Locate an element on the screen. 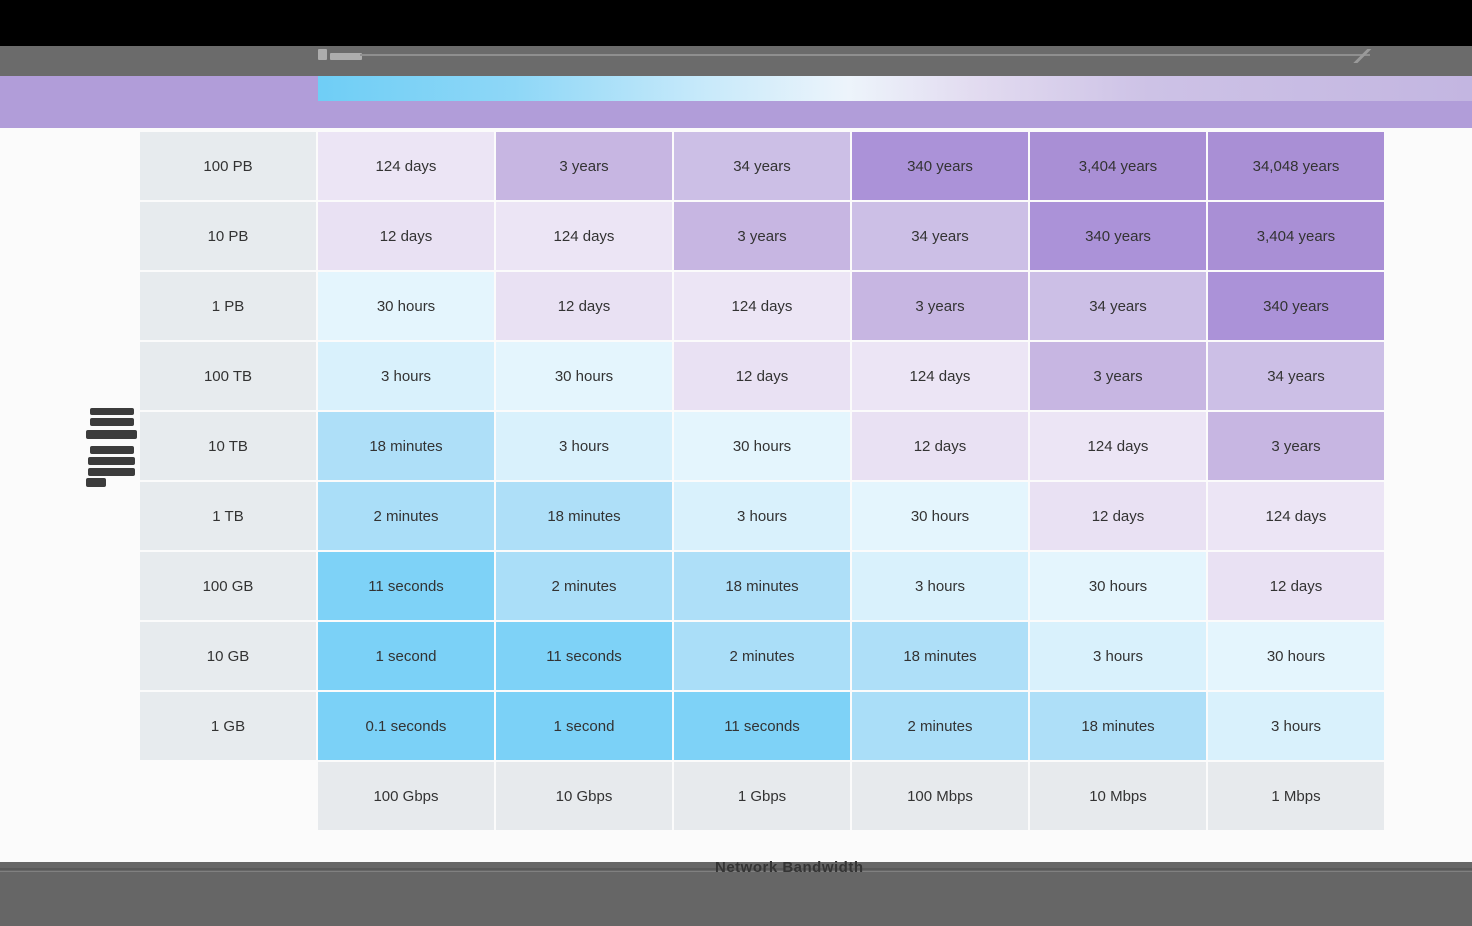 This screenshot has height=926, width=1472. row-header: 10 GB is located at coordinates (228, 656).